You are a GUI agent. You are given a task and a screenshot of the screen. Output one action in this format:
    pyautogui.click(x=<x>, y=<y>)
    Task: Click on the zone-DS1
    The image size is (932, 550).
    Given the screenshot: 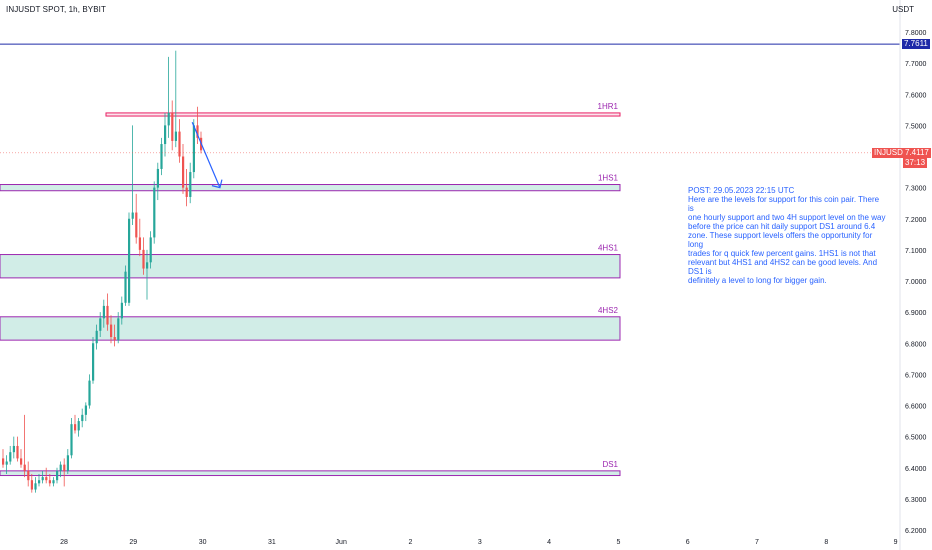 What is the action you would take?
    pyautogui.click(x=310, y=473)
    